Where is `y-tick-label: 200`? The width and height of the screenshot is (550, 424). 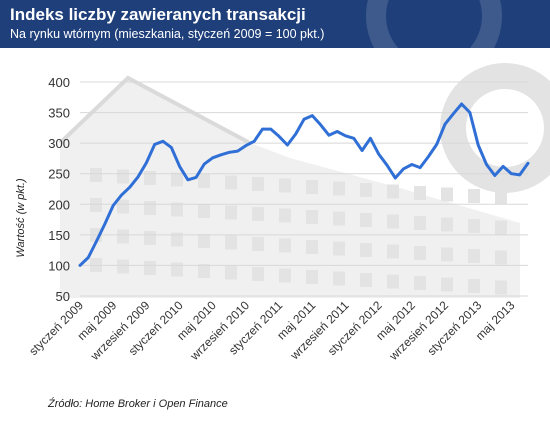 y-tick-label: 200 is located at coordinates (59, 204).